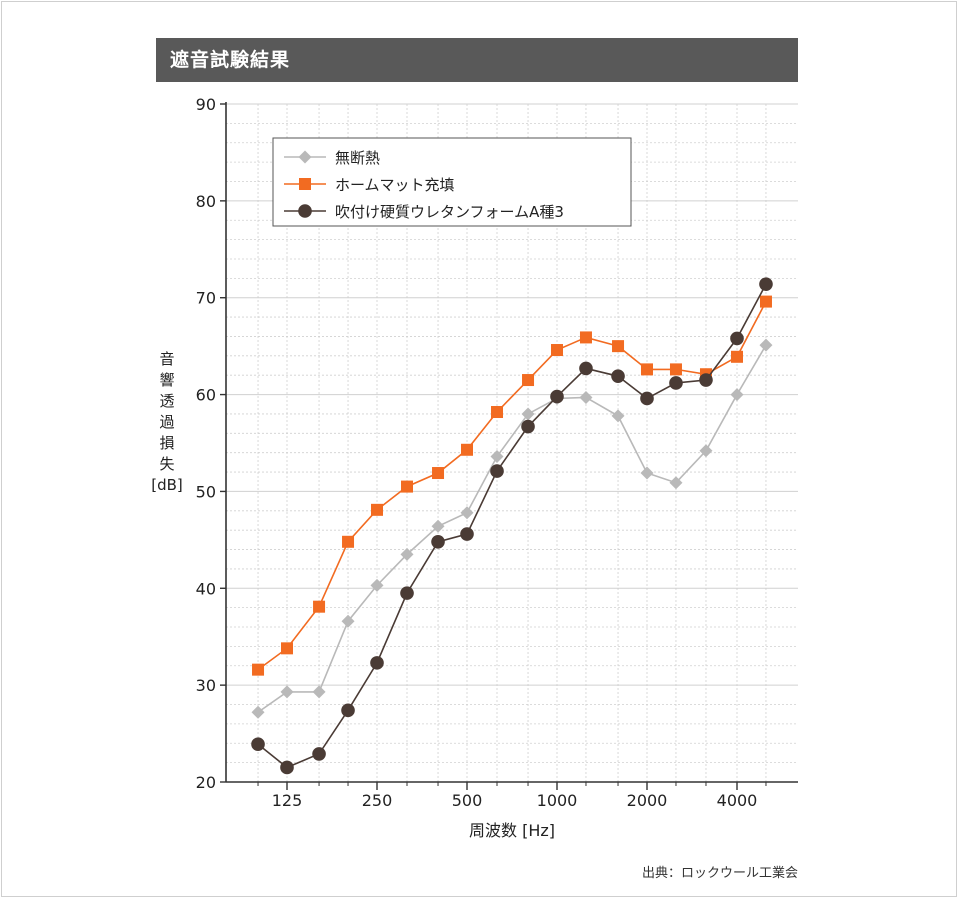 Image resolution: width=960 pixels, height=900 pixels. I want to click on y-axis-label-char: 音, so click(166, 359).